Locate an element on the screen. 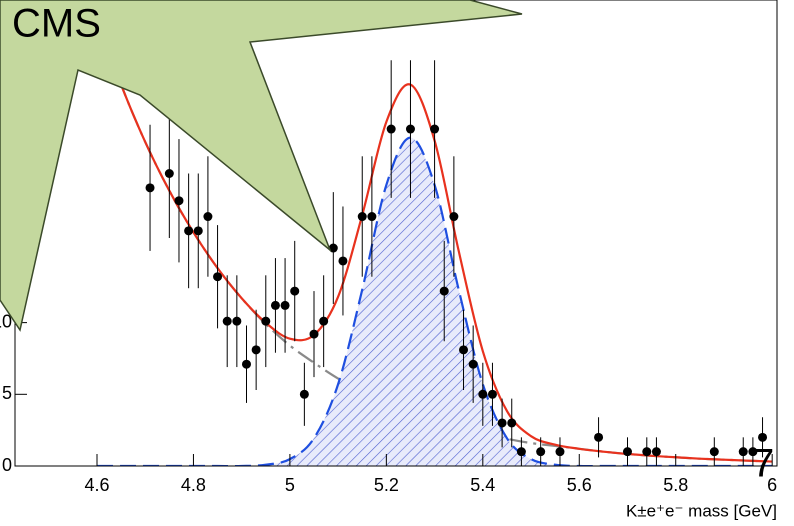 This screenshot has height=526, width=794. x-tick-label: 4.8 is located at coordinates (193, 485).